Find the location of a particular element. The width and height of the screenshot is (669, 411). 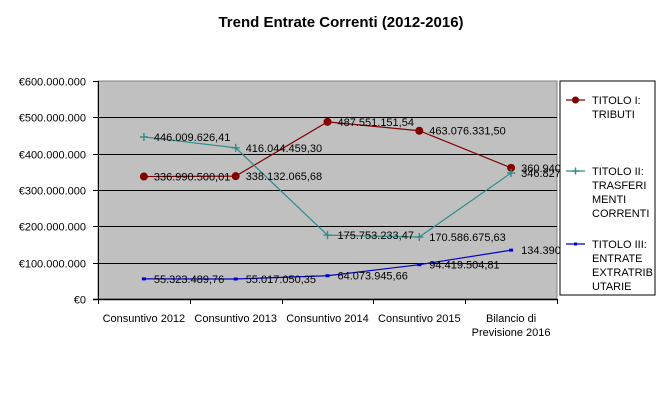

y-tick-label: €600.000.000 is located at coordinates (52, 83).